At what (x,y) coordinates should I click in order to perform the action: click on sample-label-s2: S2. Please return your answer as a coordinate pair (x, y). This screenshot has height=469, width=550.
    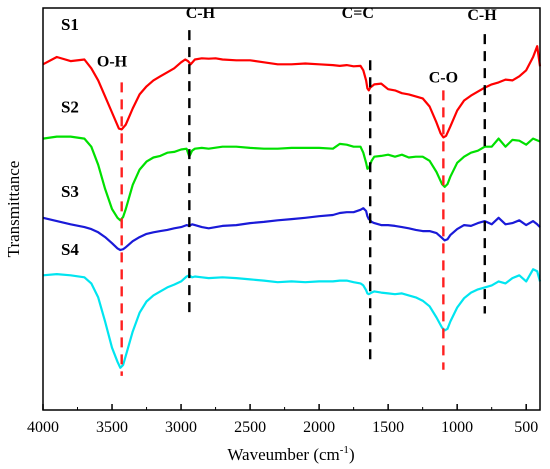
    Looking at the image, I should click on (70, 107).